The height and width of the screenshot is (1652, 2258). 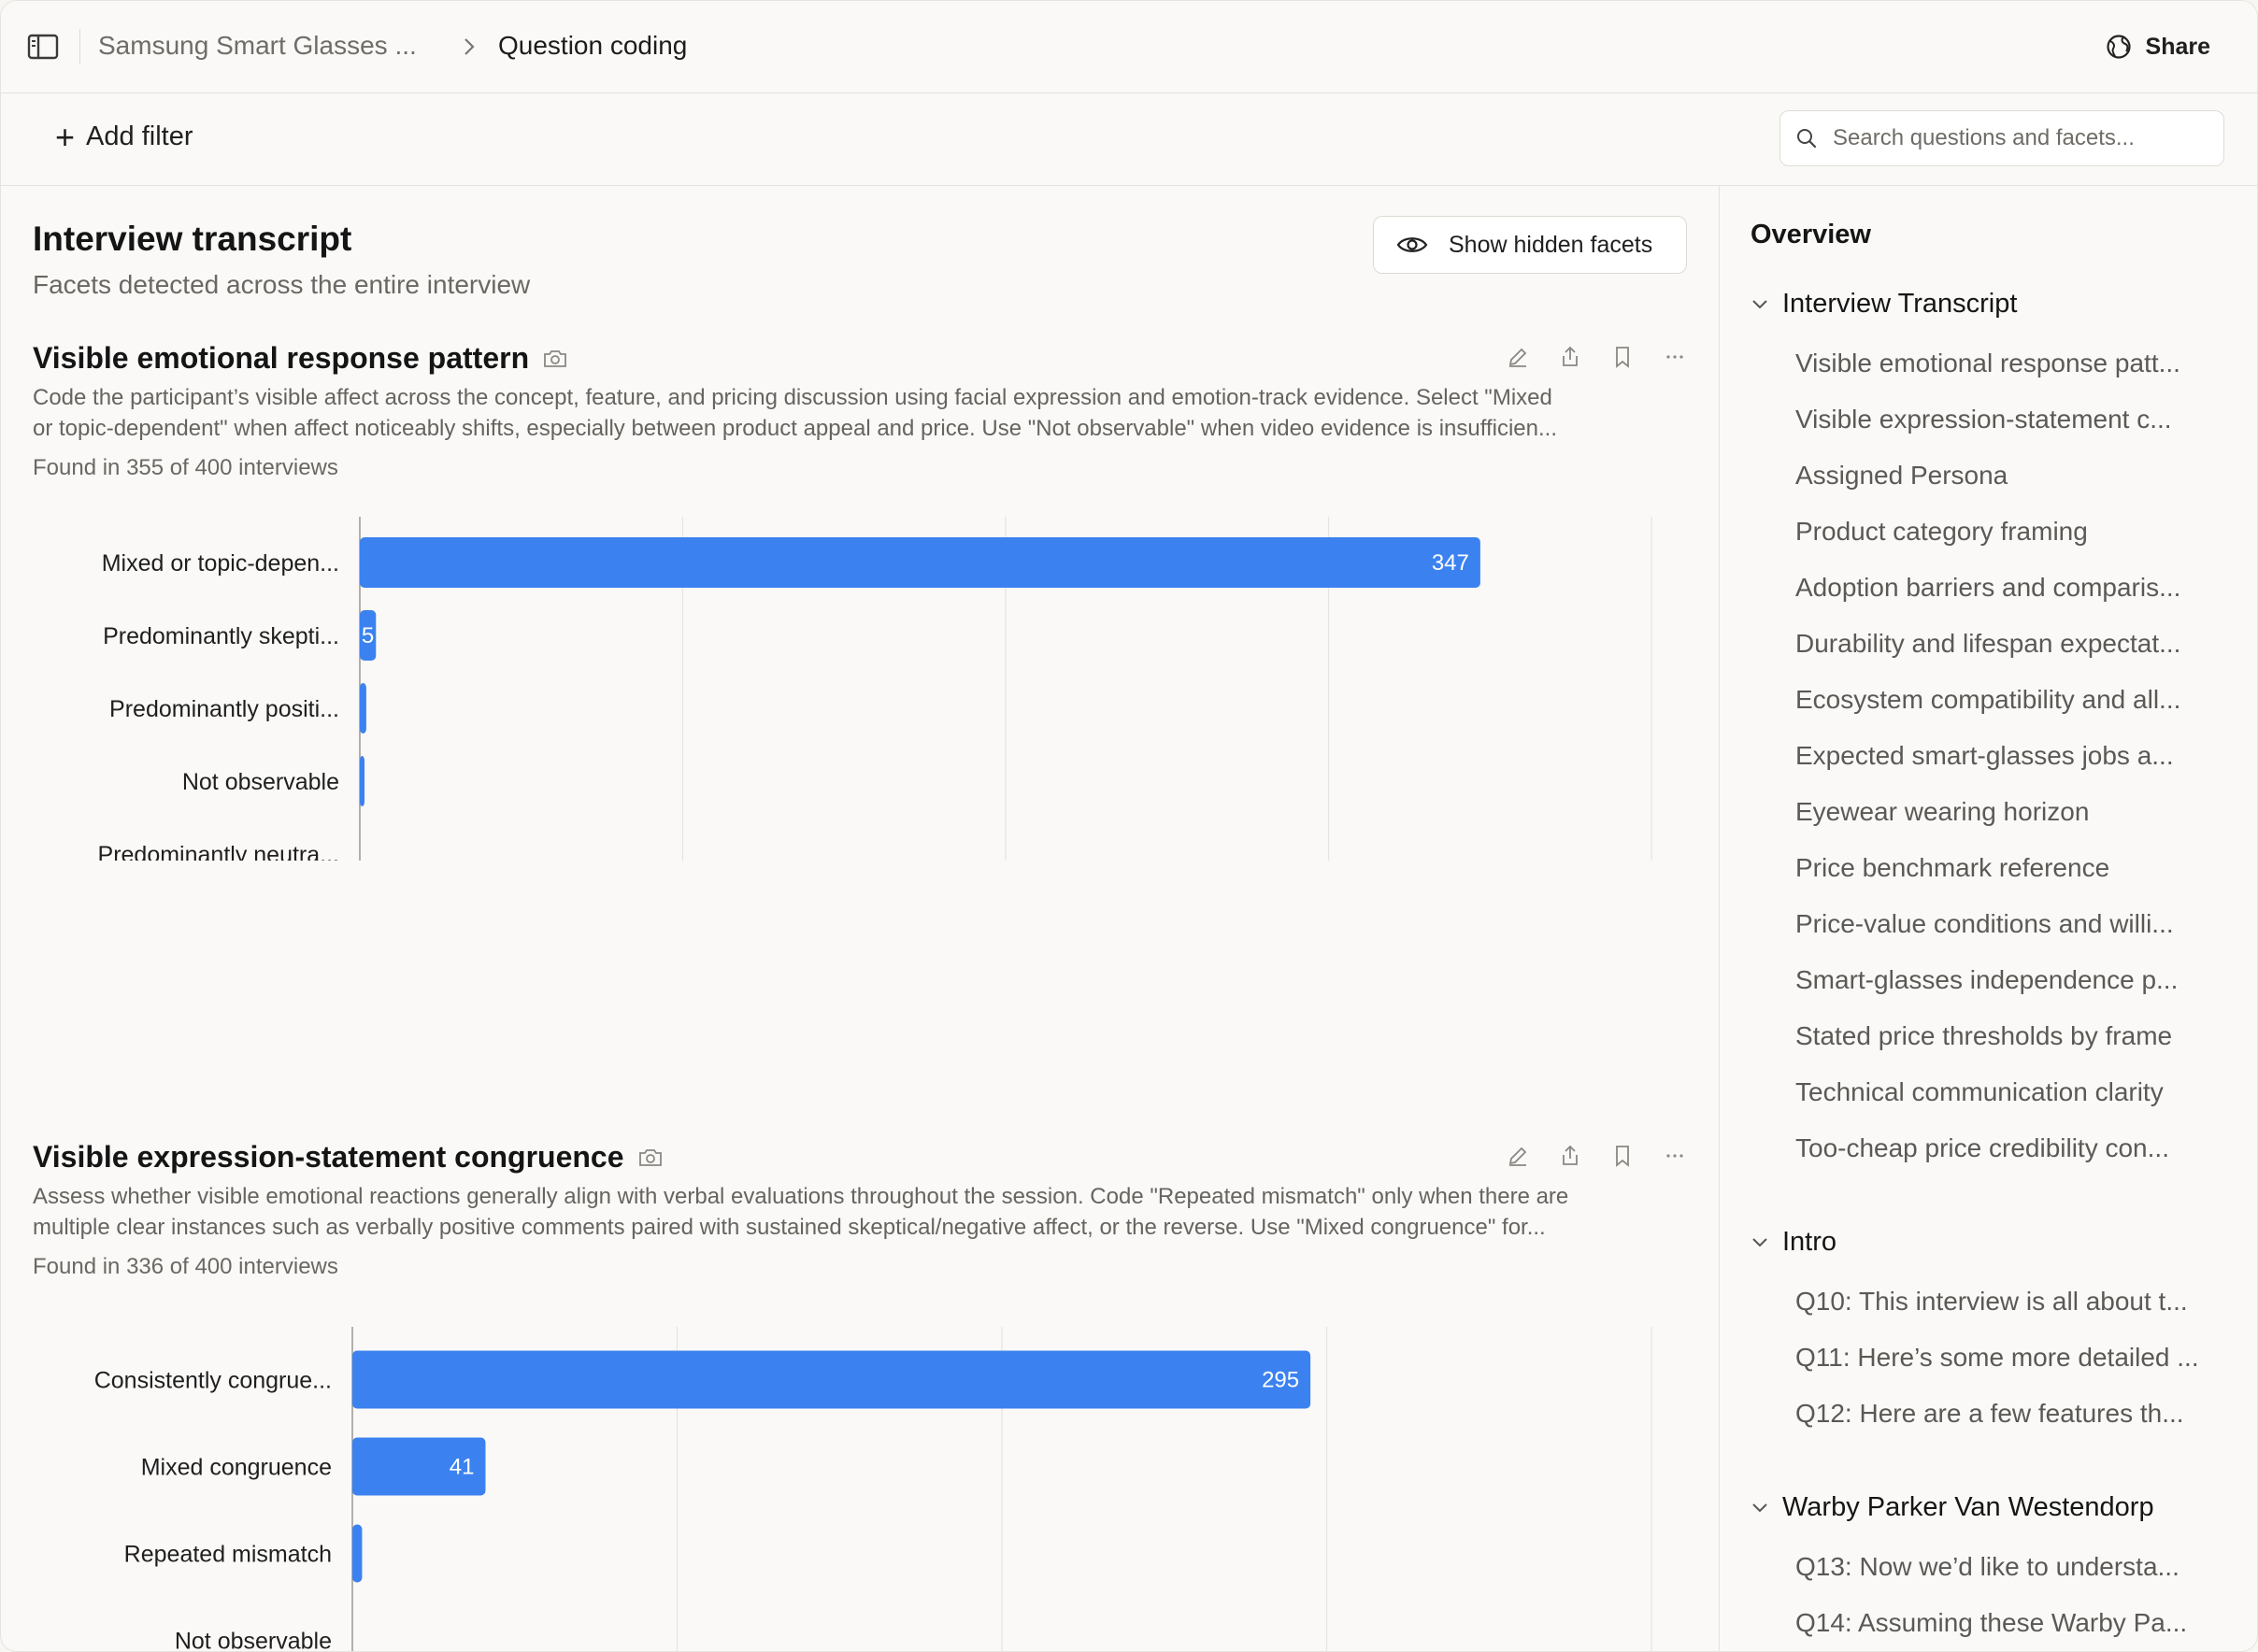 I want to click on facet-found-count: Found in 355 of 400 interviews, so click(x=186, y=468).